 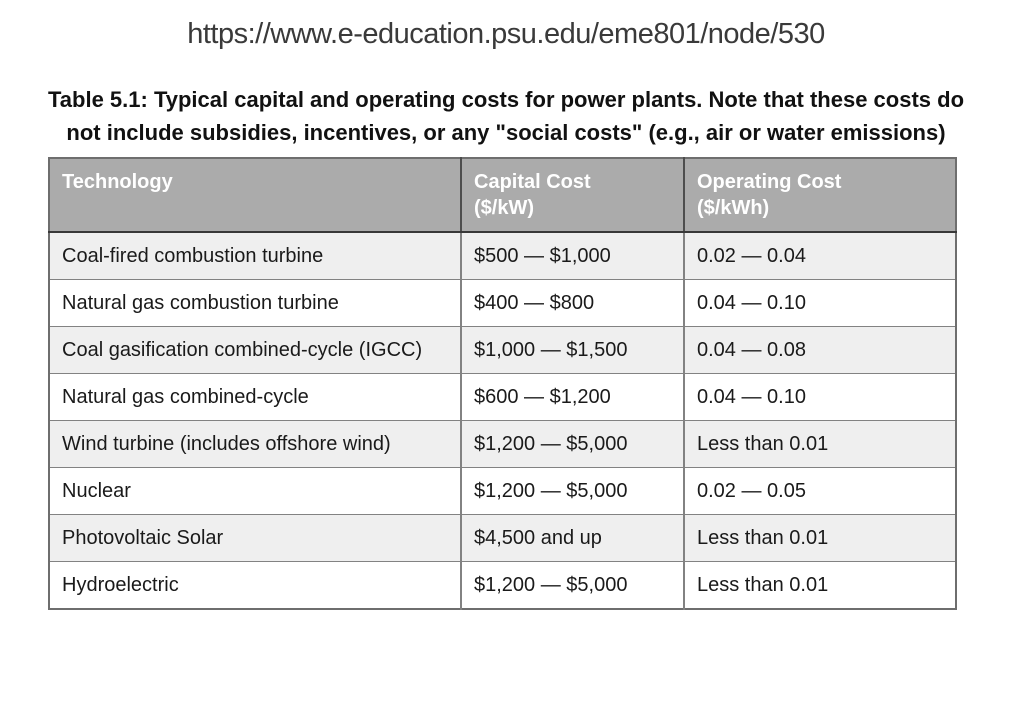 I want to click on column-header-label: Capital Cost, so click(x=532, y=182).